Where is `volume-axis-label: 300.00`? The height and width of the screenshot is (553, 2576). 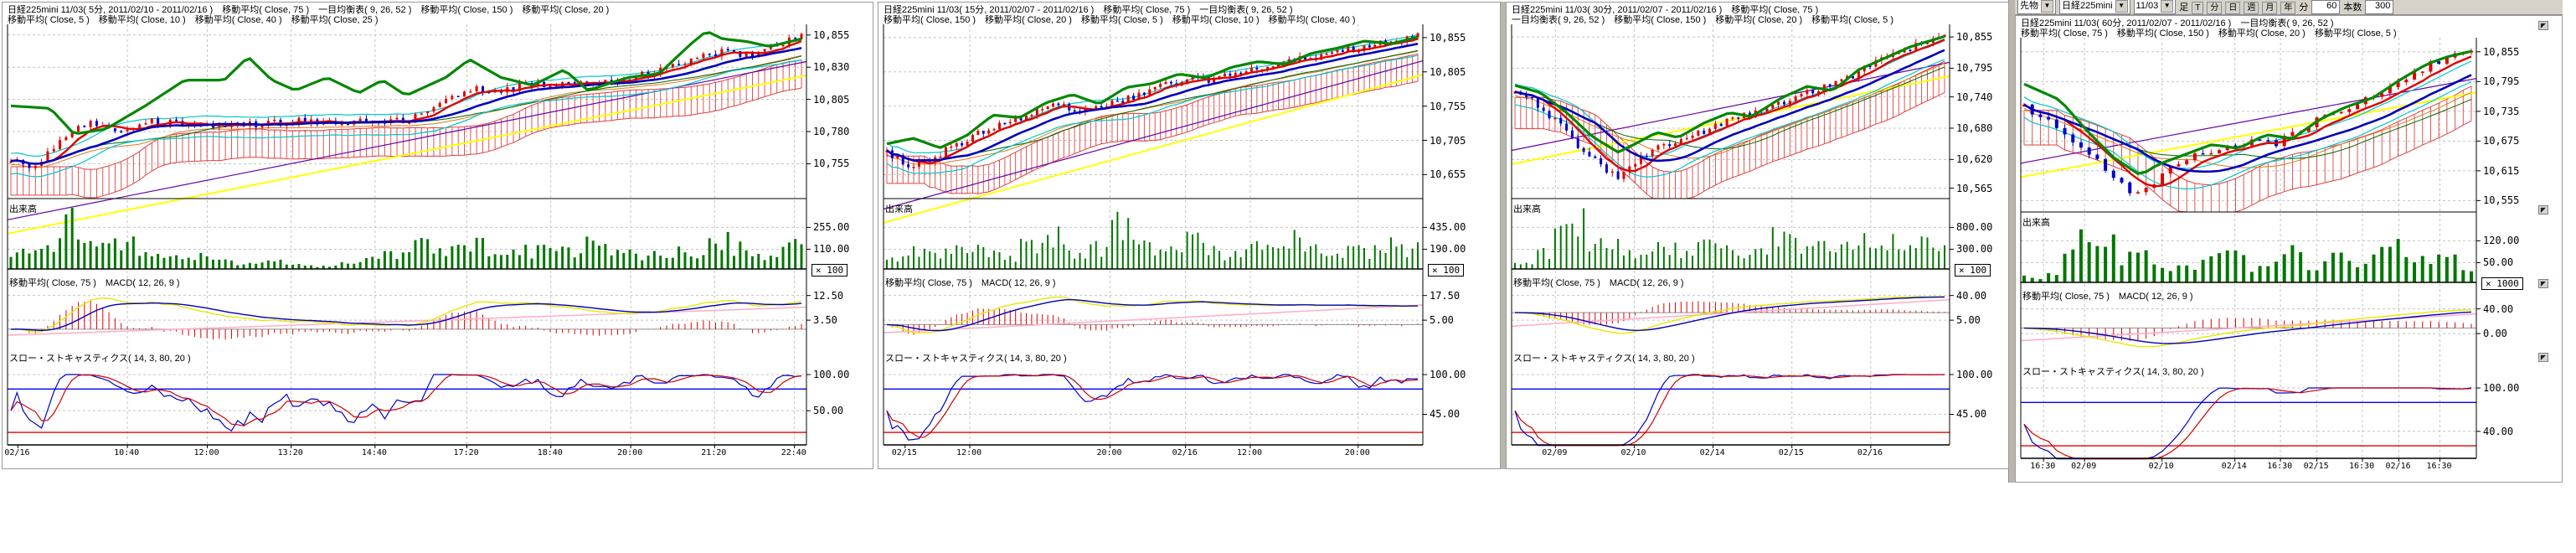
volume-axis-label: 300.00 is located at coordinates (1974, 249).